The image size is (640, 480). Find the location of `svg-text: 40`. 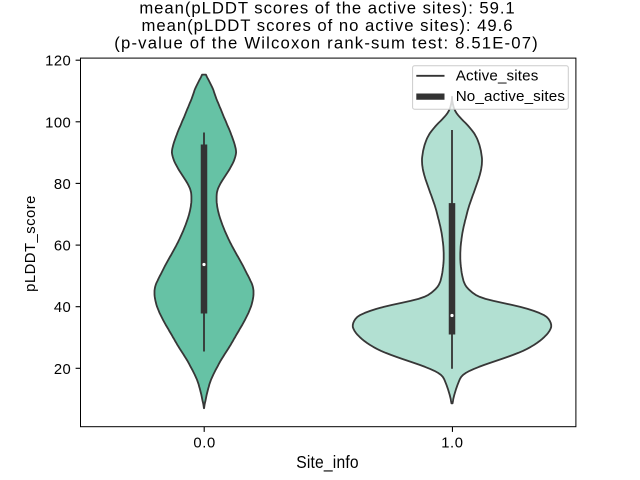

svg-text: 40 is located at coordinates (62, 308).